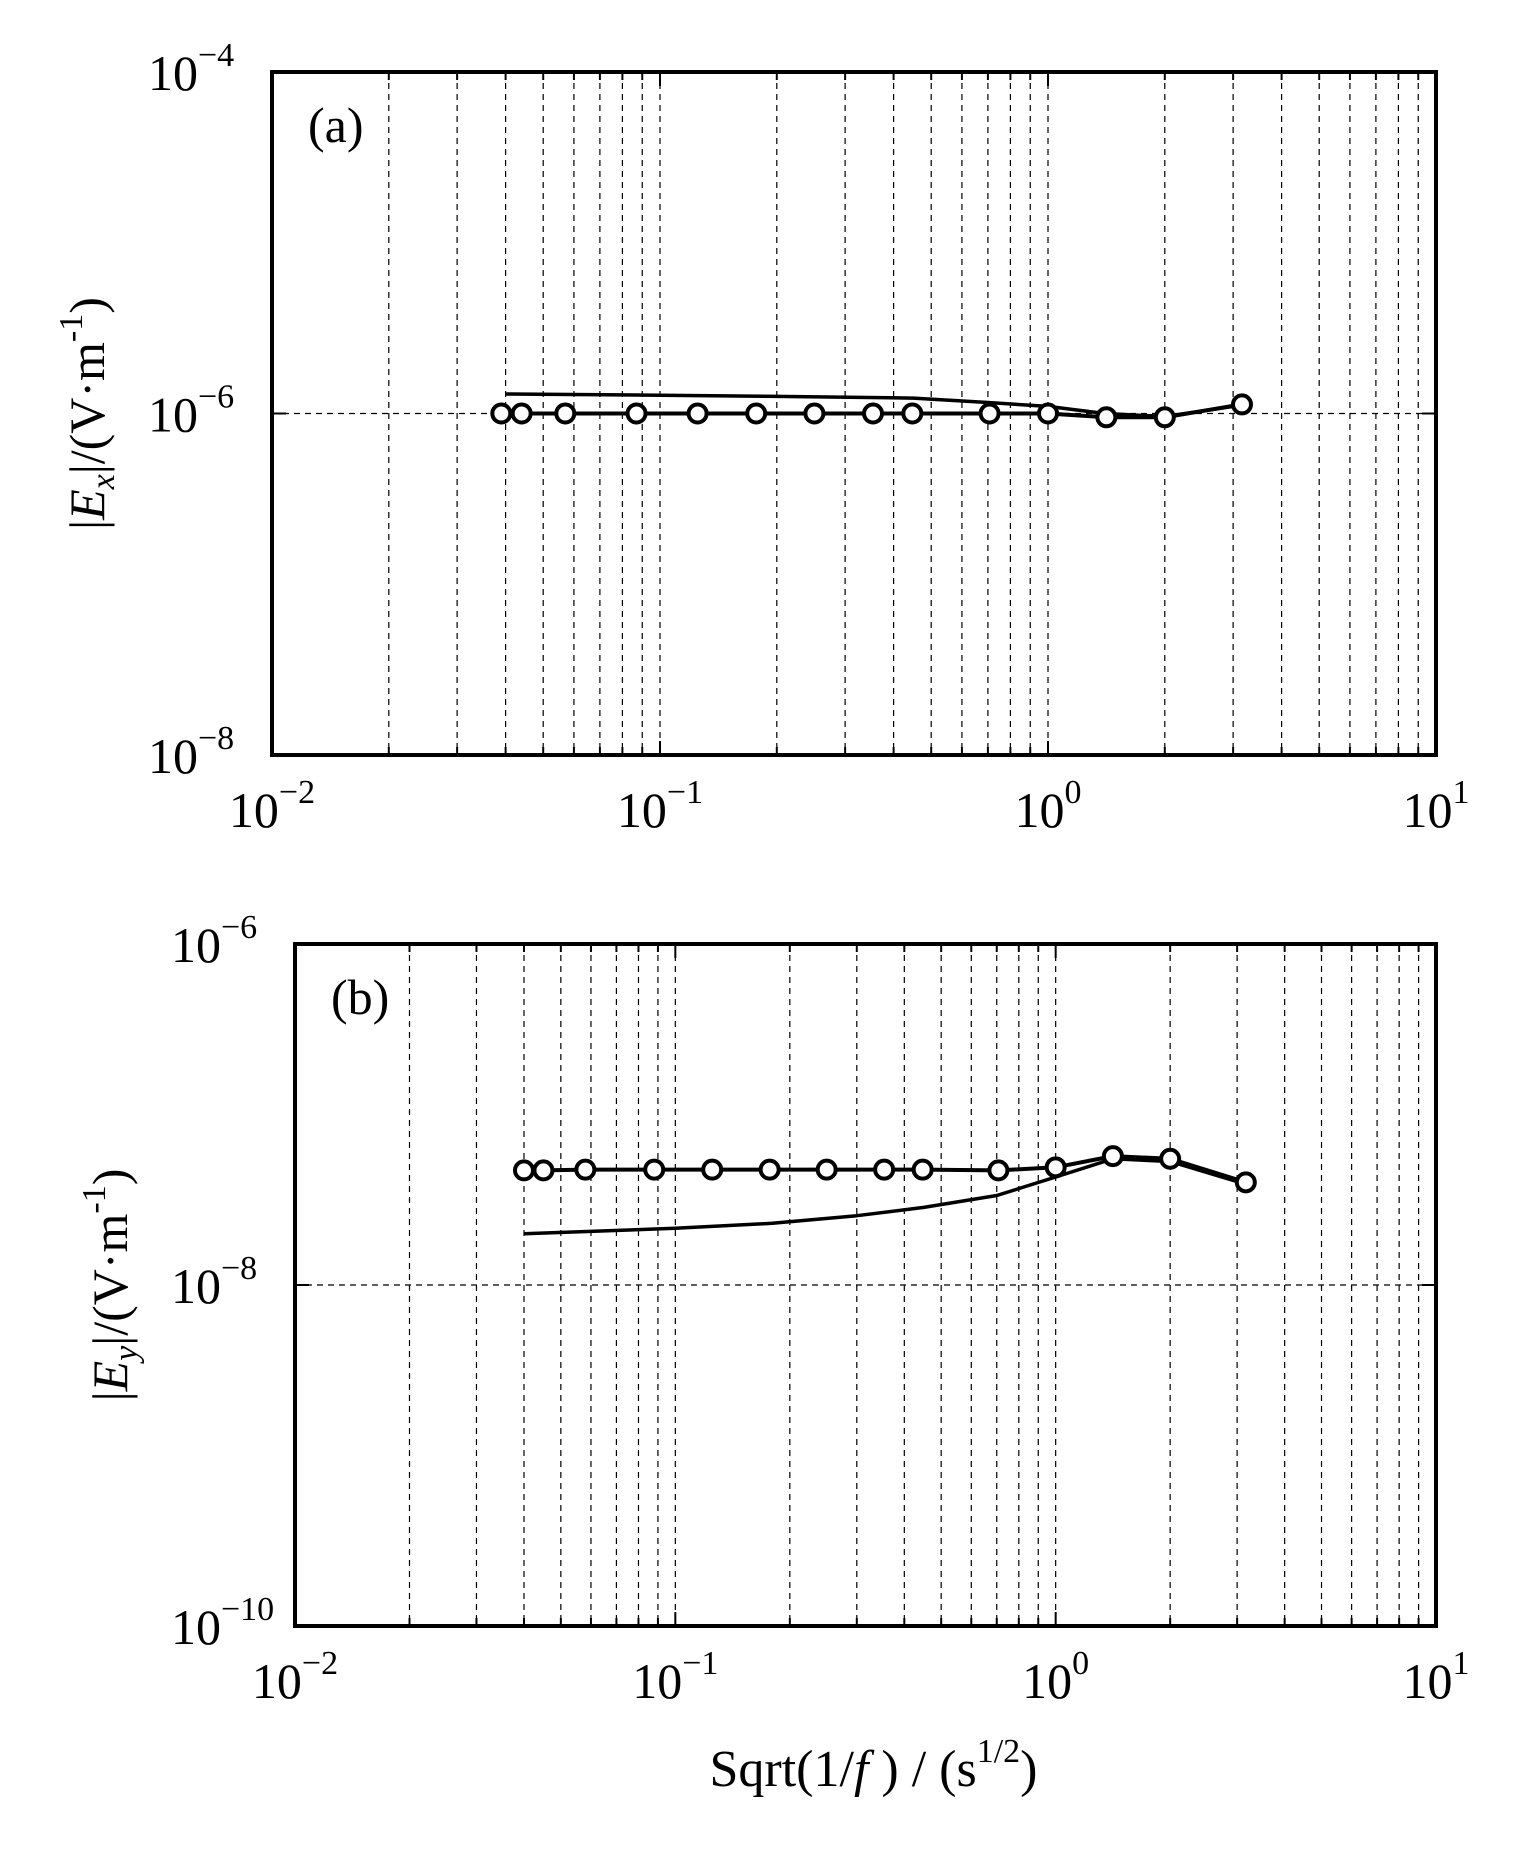  What do you see at coordinates (191, 69) in the screenshot?
I see `y-tick-label: 10⁻⁴` at bounding box center [191, 69].